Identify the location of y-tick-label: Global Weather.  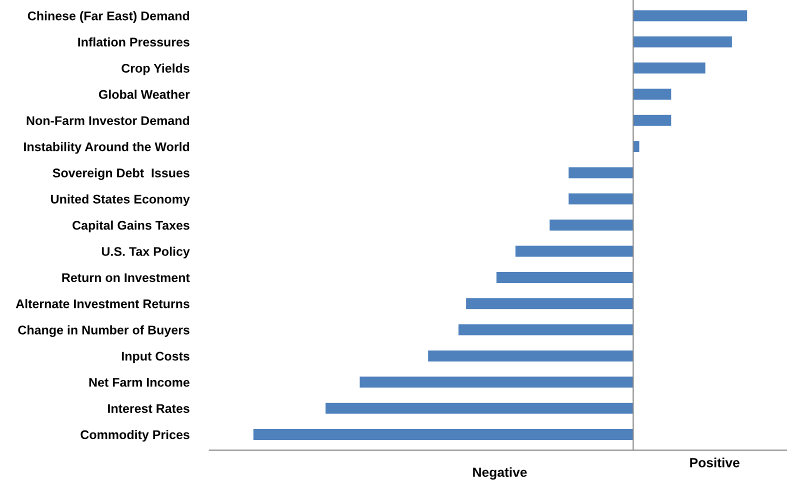
(144, 94).